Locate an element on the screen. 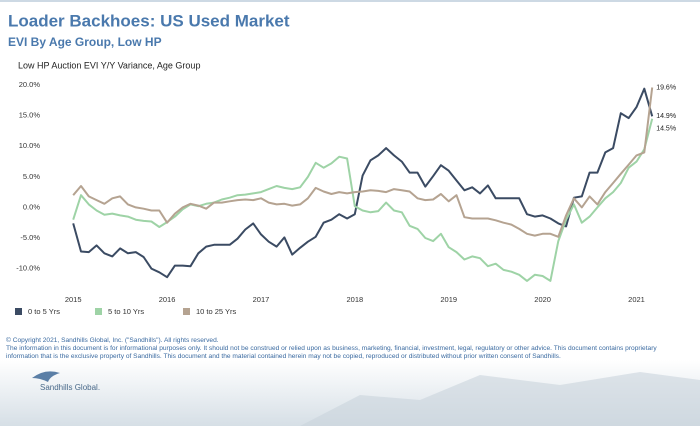 The width and height of the screenshot is (700, 431). x-tick-label: 2018 is located at coordinates (355, 299).